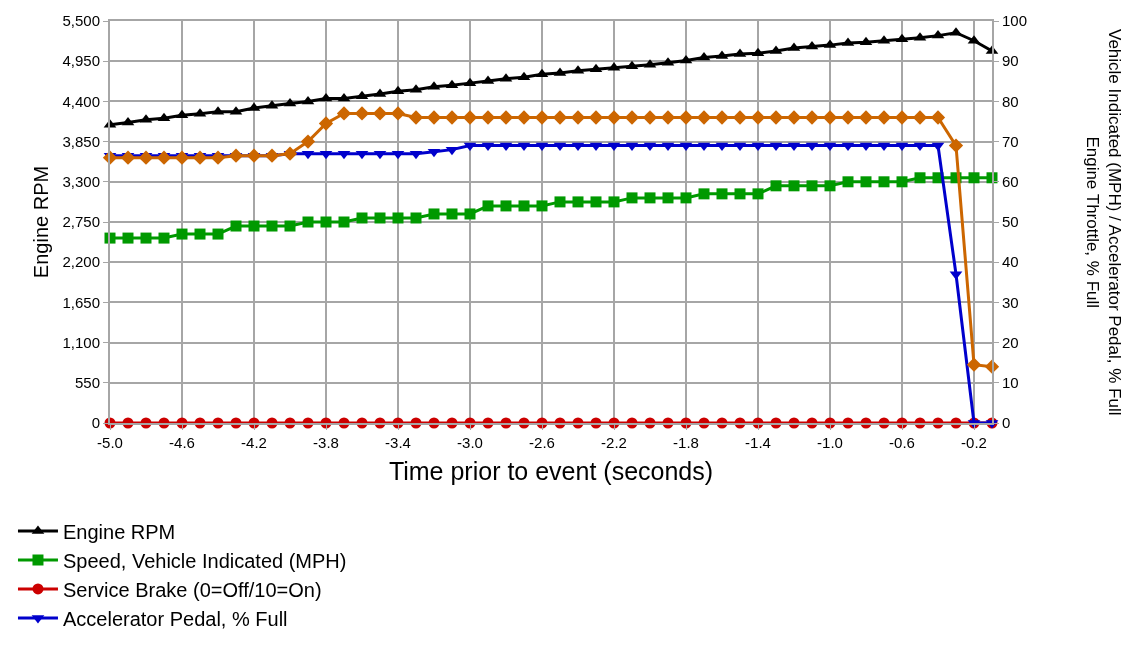  I want to click on y2-tick-label: 60, so click(1010, 182).